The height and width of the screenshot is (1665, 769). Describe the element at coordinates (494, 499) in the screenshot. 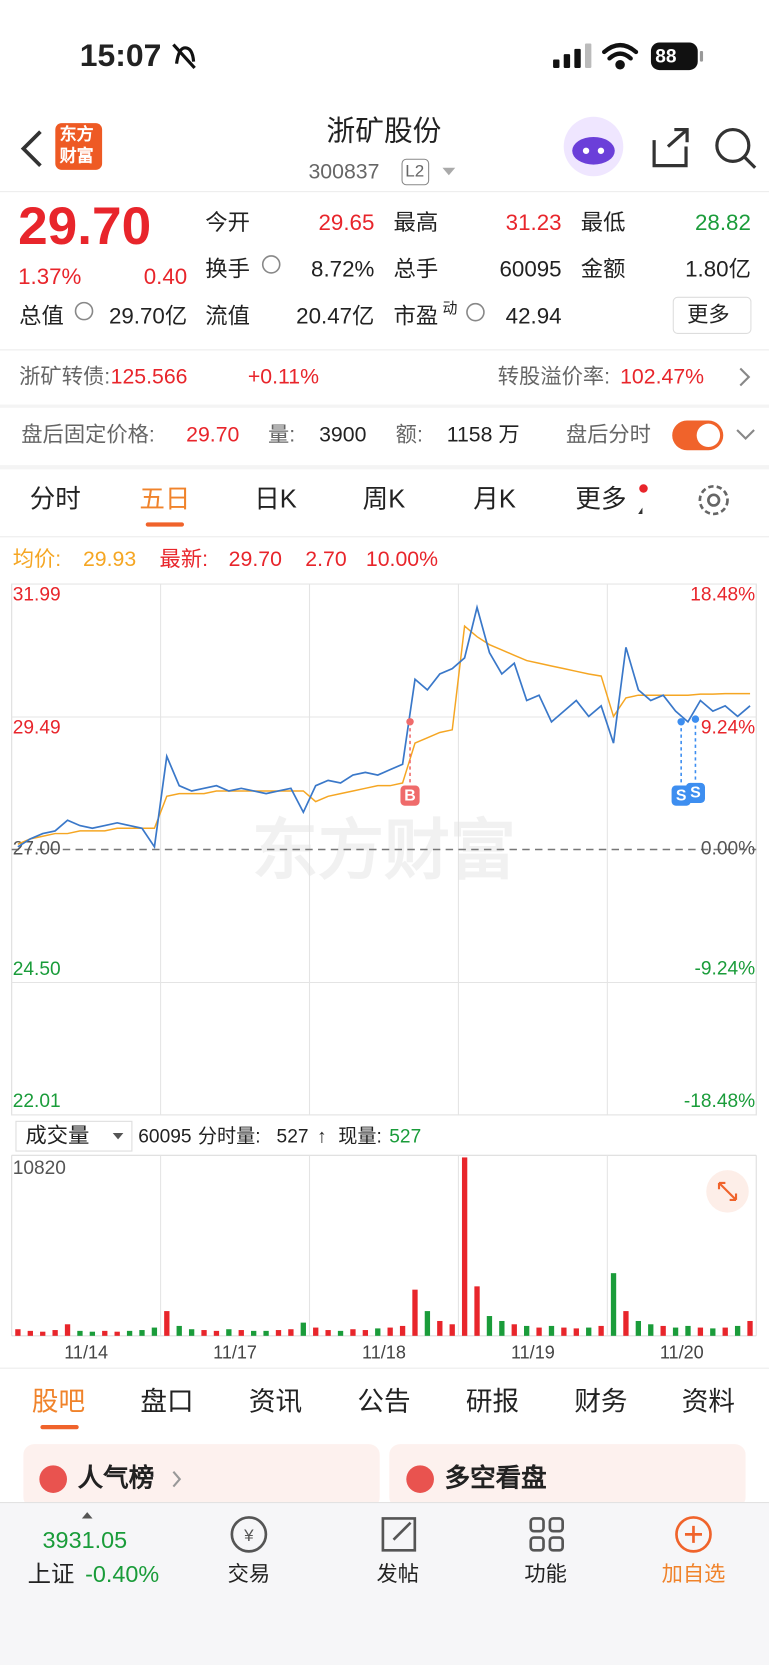

I see `chart-tab: 月K` at that location.